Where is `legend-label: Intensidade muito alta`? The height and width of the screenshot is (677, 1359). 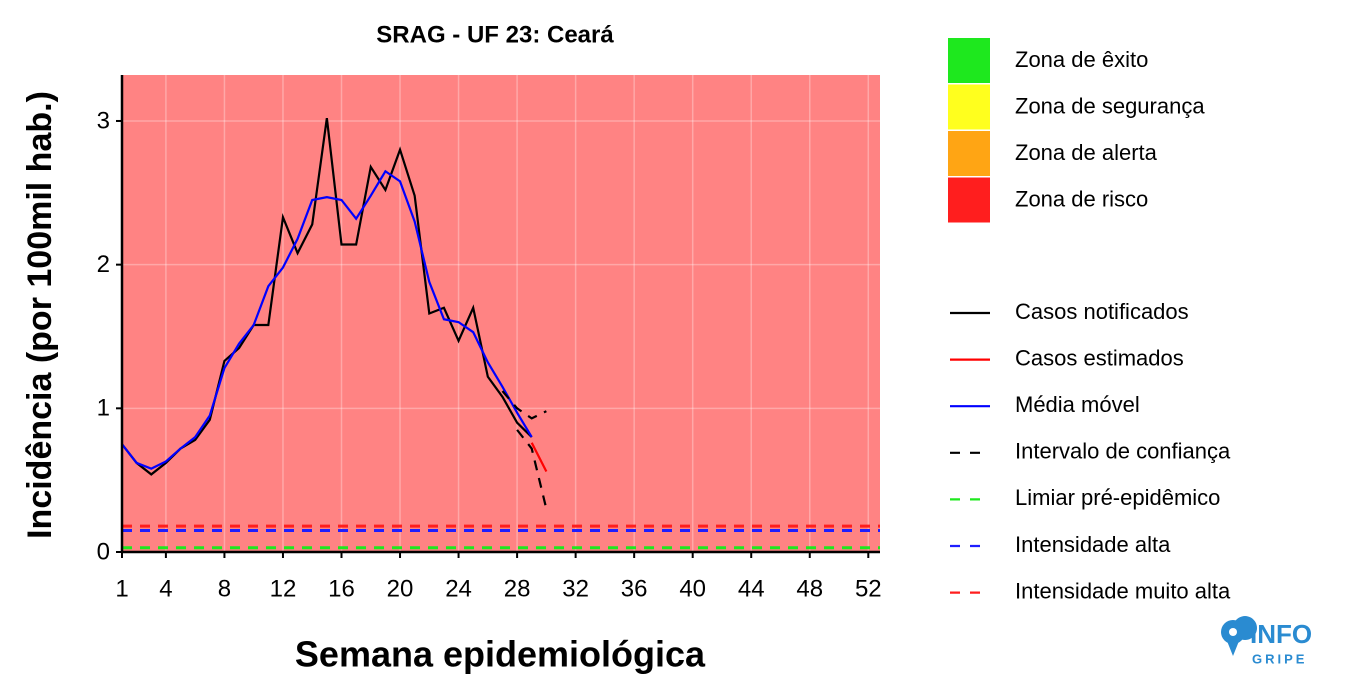
legend-label: Intensidade muito alta is located at coordinates (1123, 590).